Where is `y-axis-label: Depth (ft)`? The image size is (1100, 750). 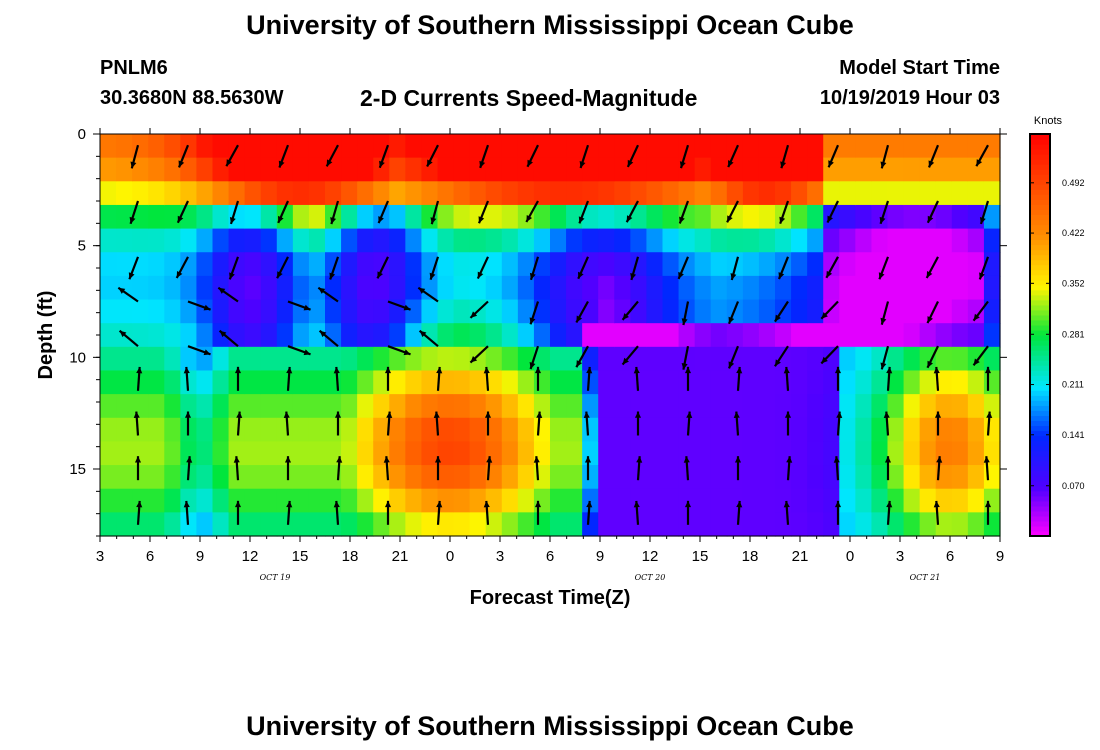
y-axis-label: Depth (ft) is located at coordinates (46, 335).